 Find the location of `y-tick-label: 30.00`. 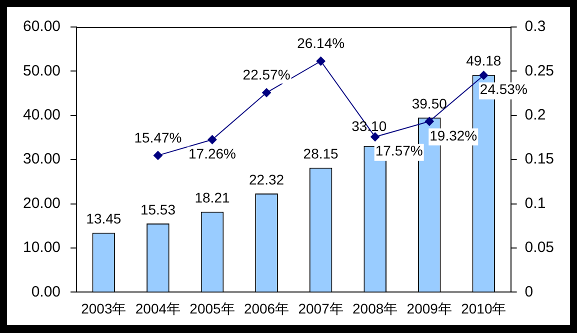

y-tick-label: 30.00 is located at coordinates (41, 159).